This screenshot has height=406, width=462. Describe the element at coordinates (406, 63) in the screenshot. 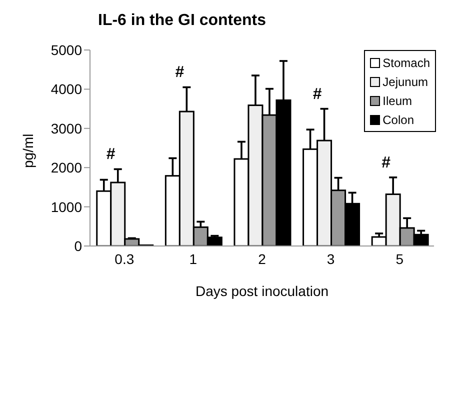

I see `legend-label: Stomach` at that location.